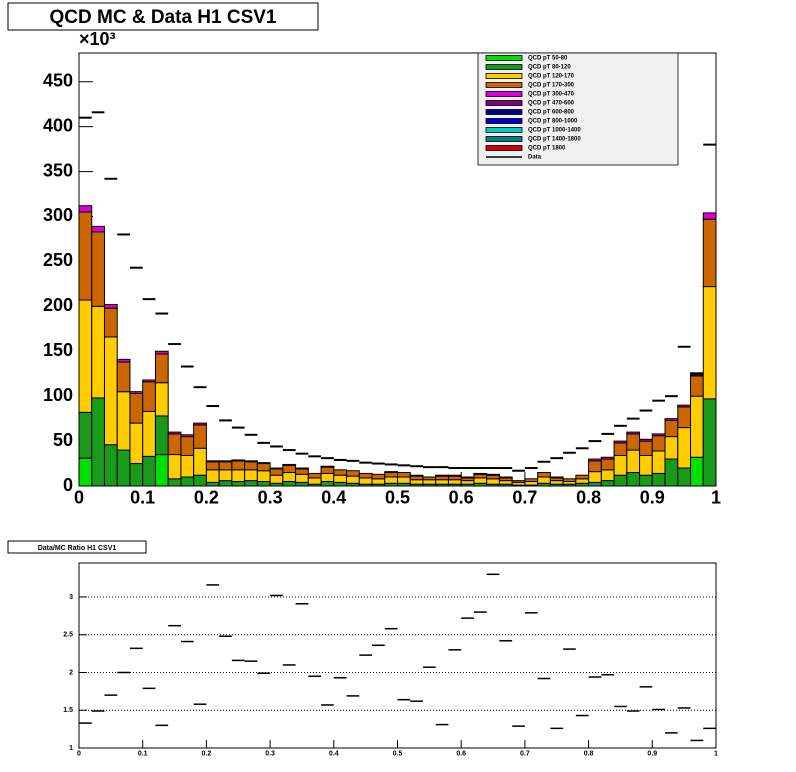  Describe the element at coordinates (535, 158) in the screenshot. I see `legend-label: Data` at that location.